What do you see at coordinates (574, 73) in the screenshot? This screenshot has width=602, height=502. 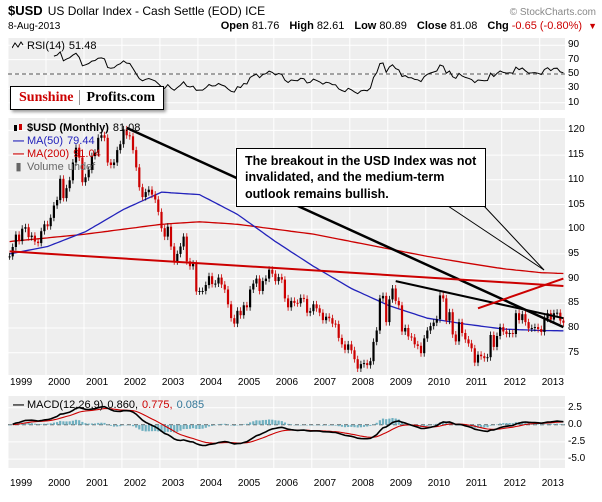 I see `axis-label: 50` at bounding box center [574, 73].